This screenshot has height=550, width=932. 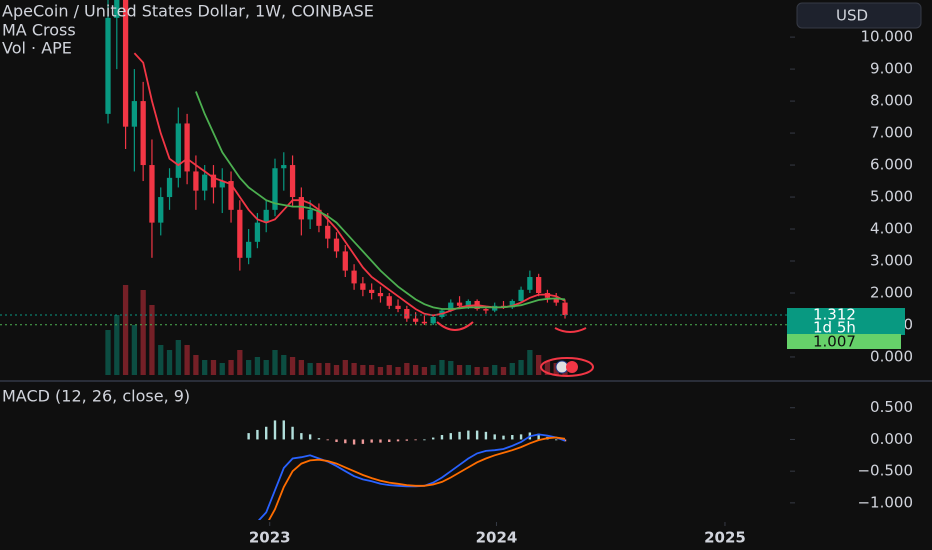 What do you see at coordinates (891, 229) in the screenshot?
I see `y-tick-label: 4.000` at bounding box center [891, 229].